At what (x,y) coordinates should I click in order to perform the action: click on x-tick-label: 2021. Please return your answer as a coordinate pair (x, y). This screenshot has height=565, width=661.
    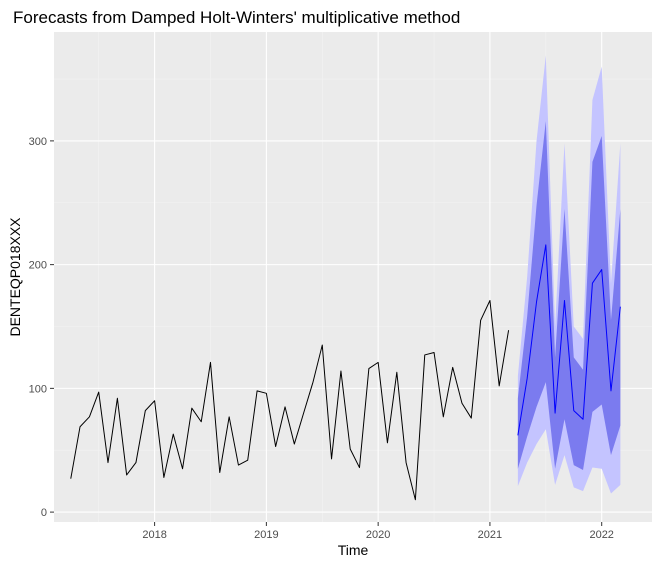
    Looking at the image, I should click on (490, 535).